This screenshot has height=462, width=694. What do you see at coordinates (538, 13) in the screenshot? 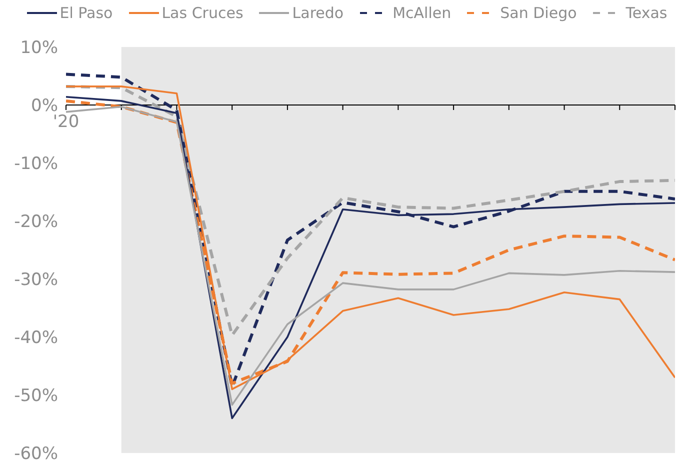
I see `legend-label: San Diego` at bounding box center [538, 13].